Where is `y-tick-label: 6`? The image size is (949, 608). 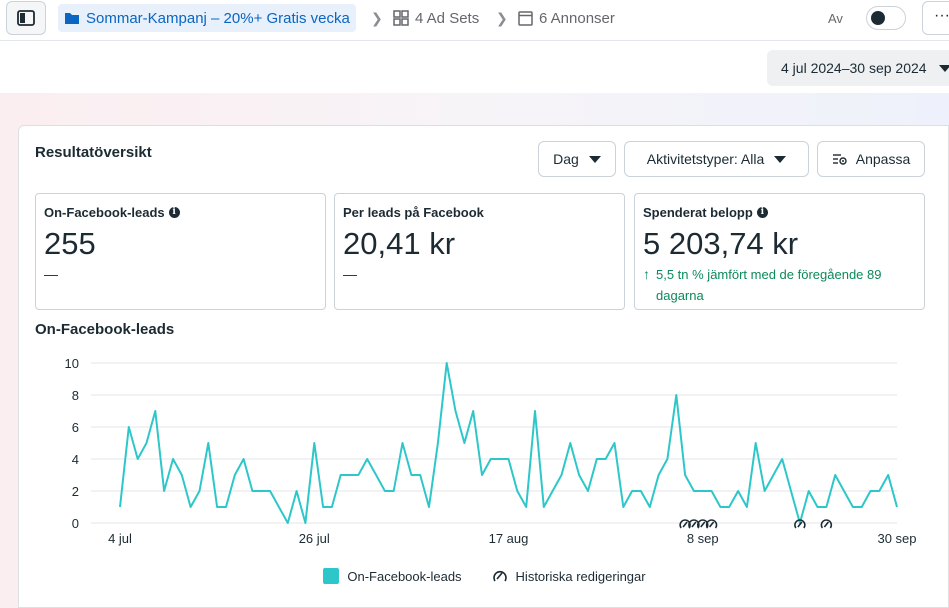
y-tick-label: 6 is located at coordinates (75, 427).